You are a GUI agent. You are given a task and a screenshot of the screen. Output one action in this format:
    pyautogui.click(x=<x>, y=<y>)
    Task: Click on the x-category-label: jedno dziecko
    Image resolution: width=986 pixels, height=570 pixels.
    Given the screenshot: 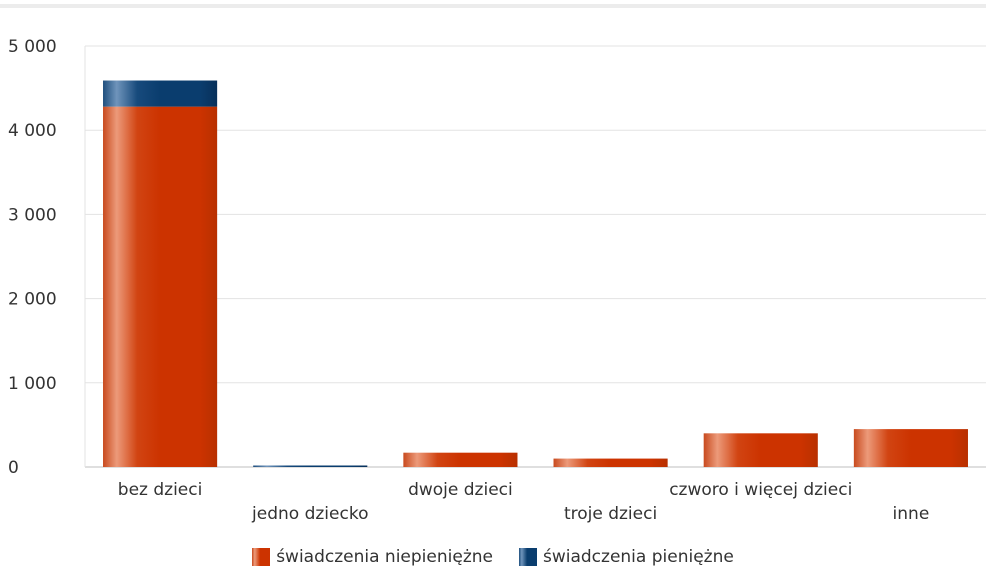 What is the action you would take?
    pyautogui.click(x=309, y=514)
    